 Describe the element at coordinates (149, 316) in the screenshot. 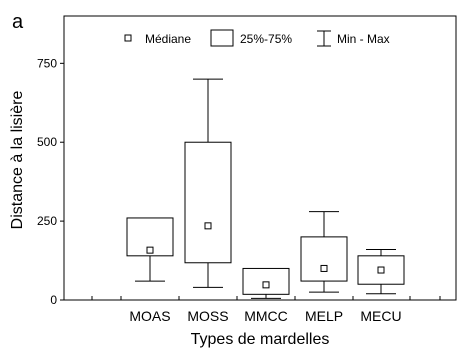

I see `x-tick-label: MOAS` at that location.